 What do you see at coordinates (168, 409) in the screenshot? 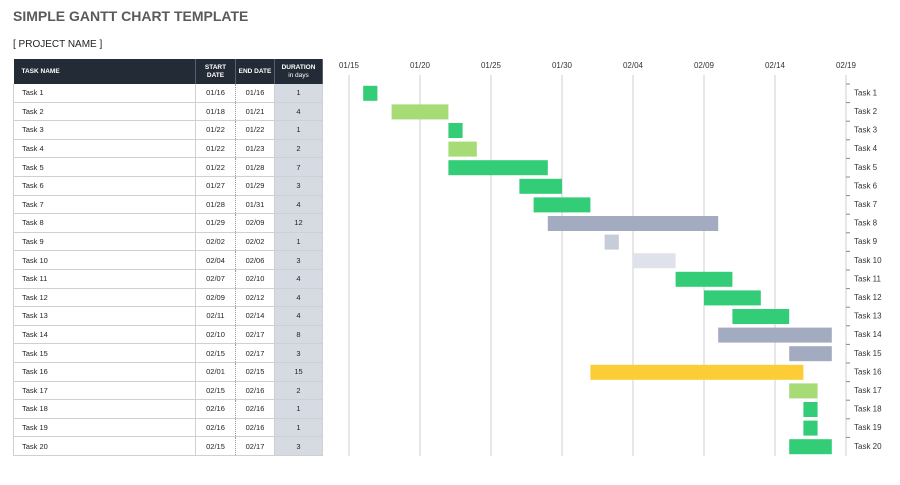
I see `task-row: Task 18 02/16 02/16 1` at bounding box center [168, 409].